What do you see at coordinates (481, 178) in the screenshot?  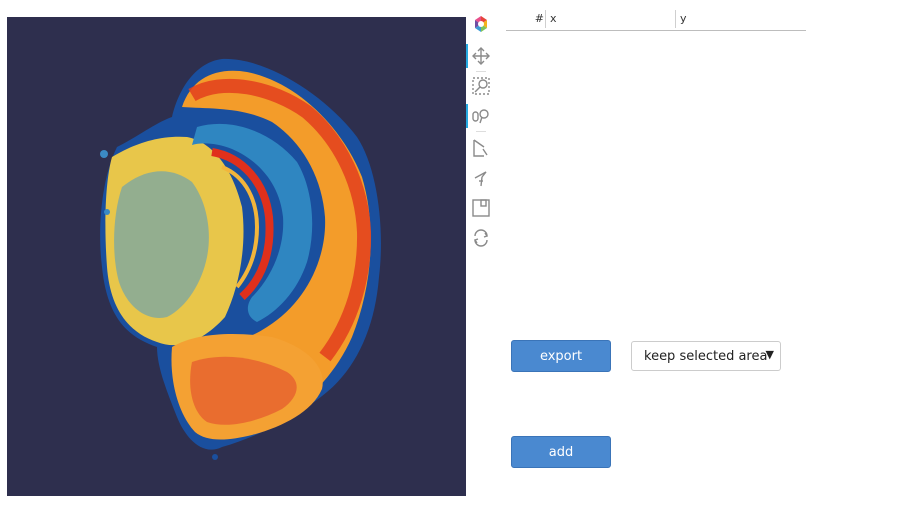 I see `lasso-select-icon` at bounding box center [481, 178].